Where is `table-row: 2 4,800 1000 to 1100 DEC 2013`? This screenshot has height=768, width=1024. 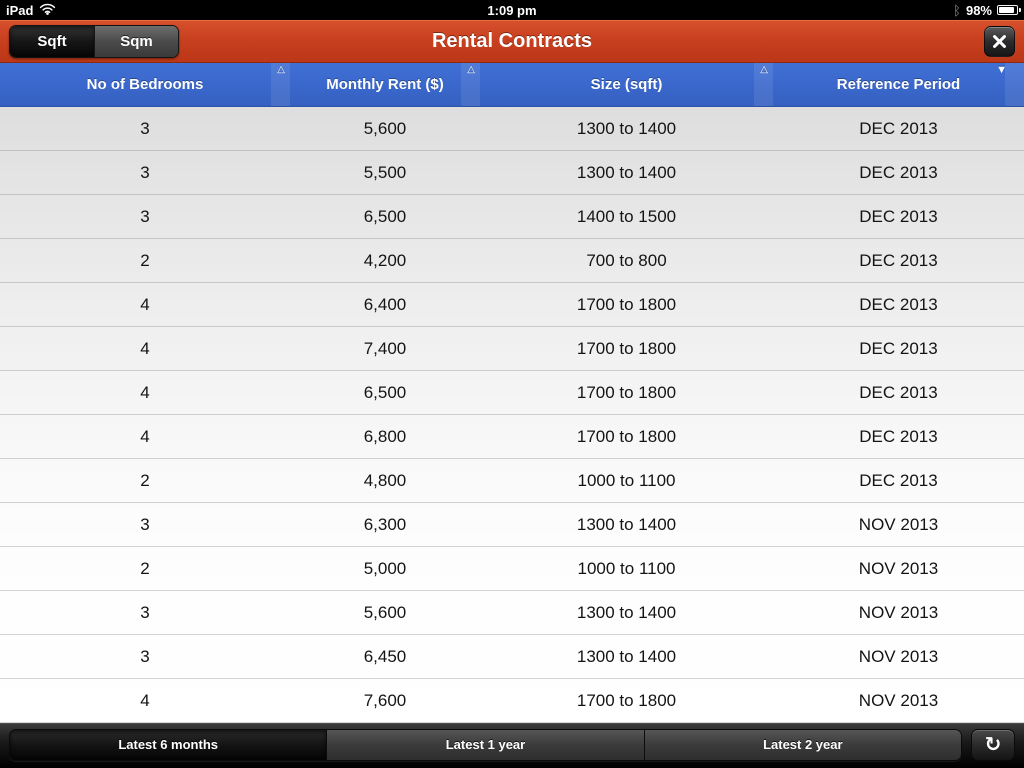 table-row: 2 4,800 1000 to 1100 DEC 2013 is located at coordinates (512, 481).